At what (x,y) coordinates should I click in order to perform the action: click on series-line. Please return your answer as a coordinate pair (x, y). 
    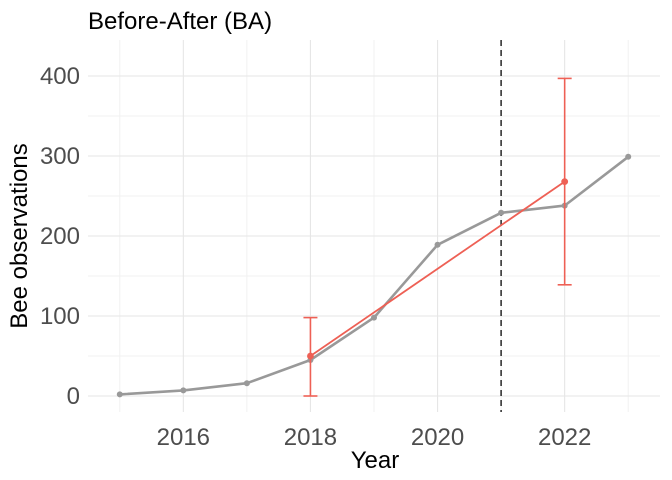
    Looking at the image, I should click on (437, 268).